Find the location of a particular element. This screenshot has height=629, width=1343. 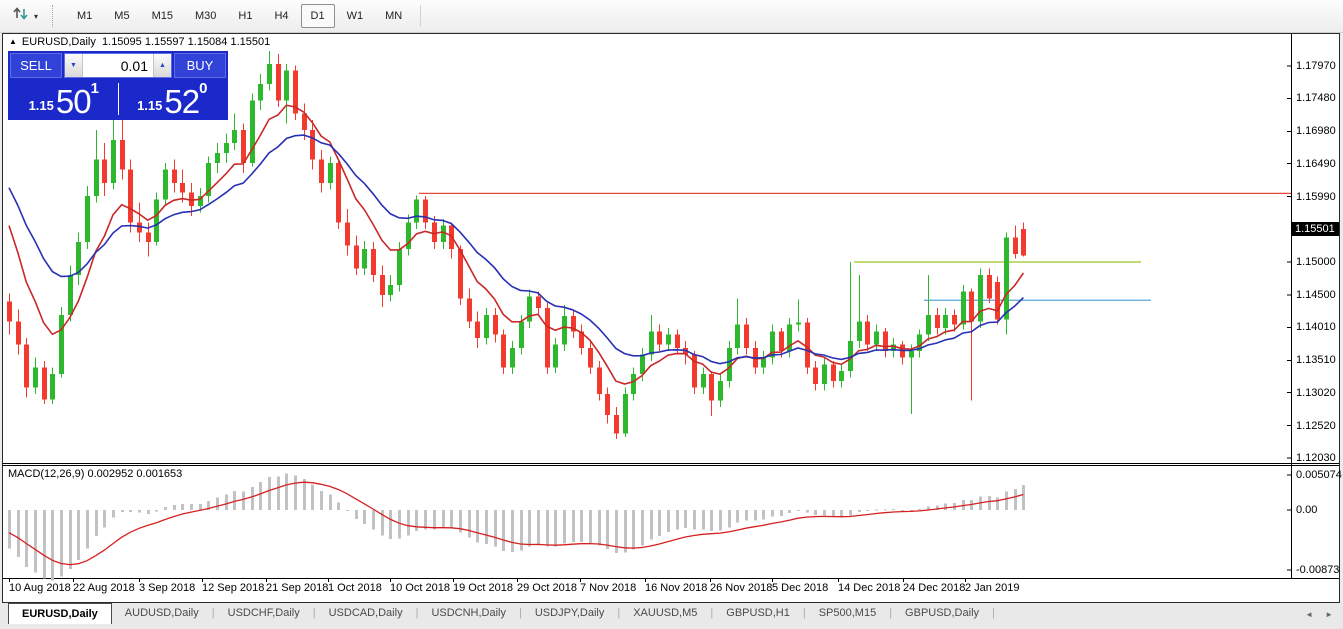

tab-scroll-left-icon: ◄ is located at coordinates (1309, 614).